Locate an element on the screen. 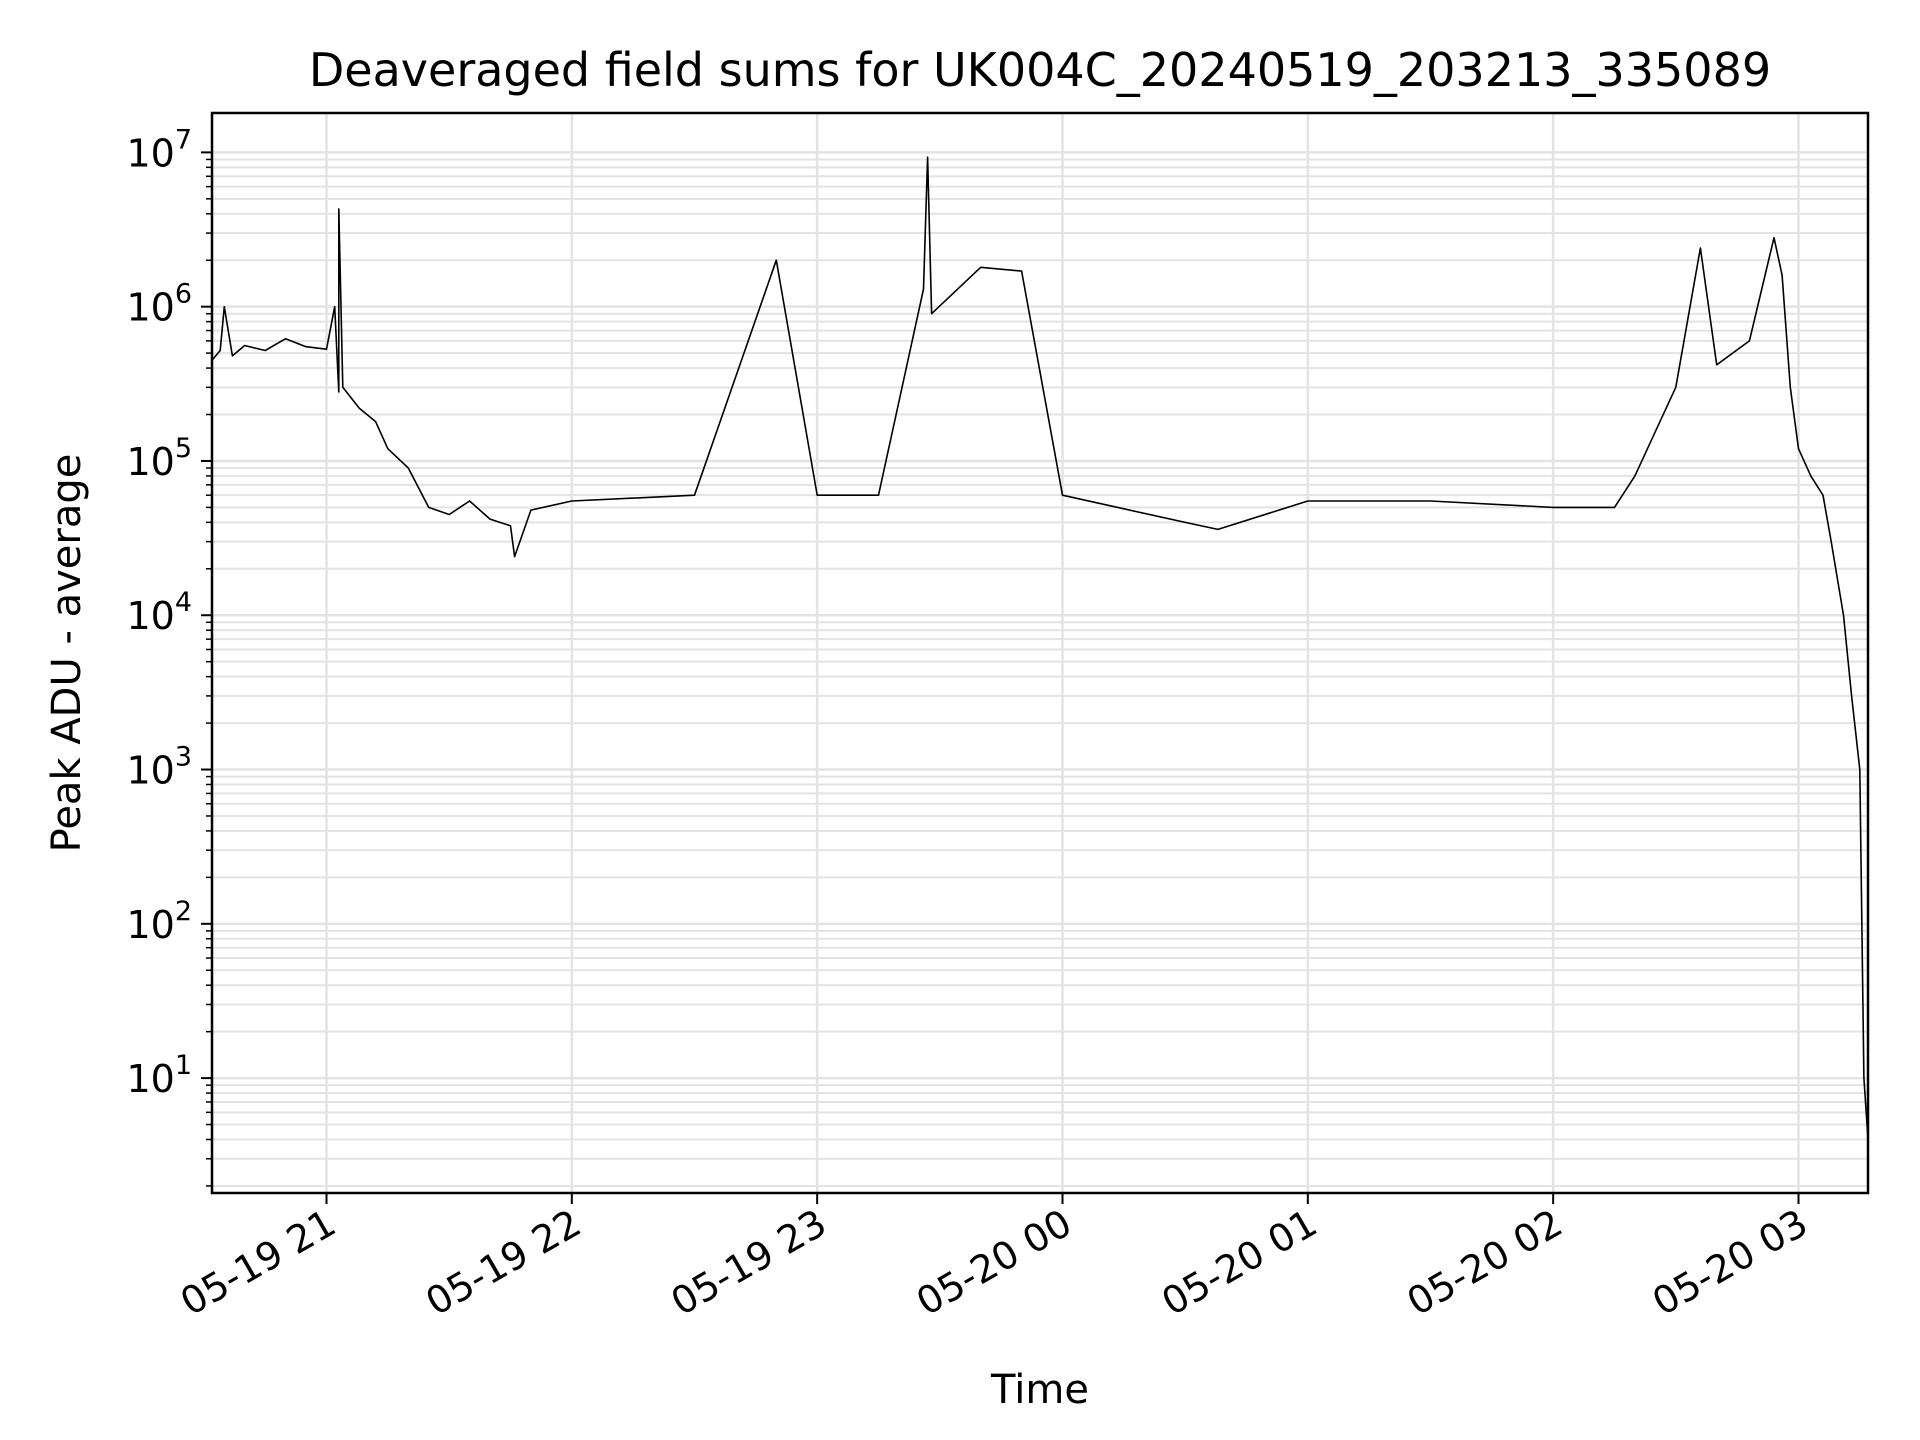 The width and height of the screenshot is (1920, 1440). y-tick-label: 10³ is located at coordinates (159, 767).